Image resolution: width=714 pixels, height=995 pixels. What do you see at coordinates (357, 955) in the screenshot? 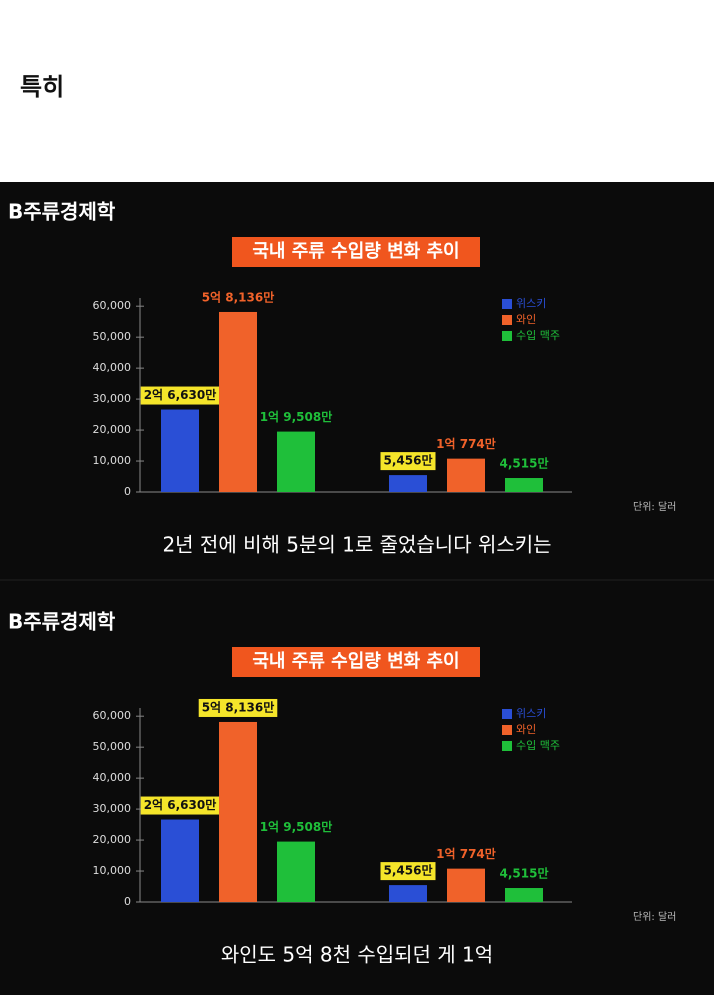
I see `caption: 와인도 5억 8천 수입되던 게 1억` at bounding box center [357, 955].